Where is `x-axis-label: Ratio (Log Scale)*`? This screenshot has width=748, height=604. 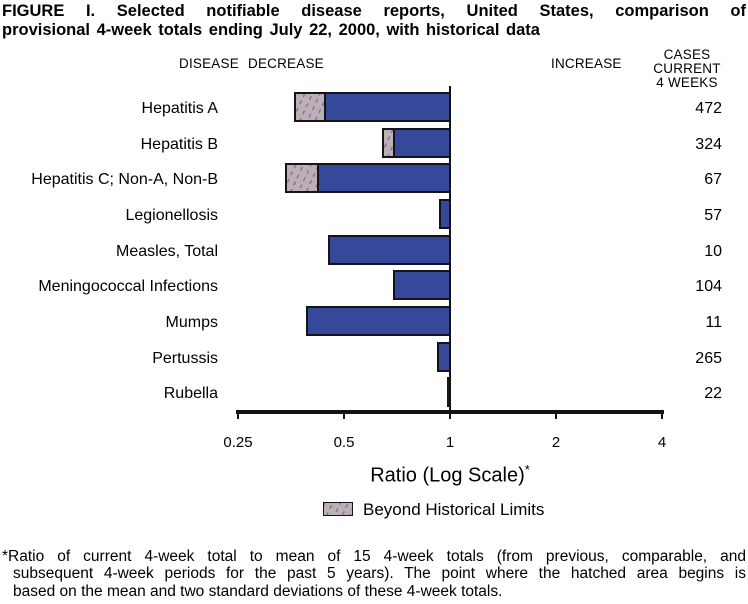 x-axis-label: Ratio (Log Scale)* is located at coordinates (450, 475).